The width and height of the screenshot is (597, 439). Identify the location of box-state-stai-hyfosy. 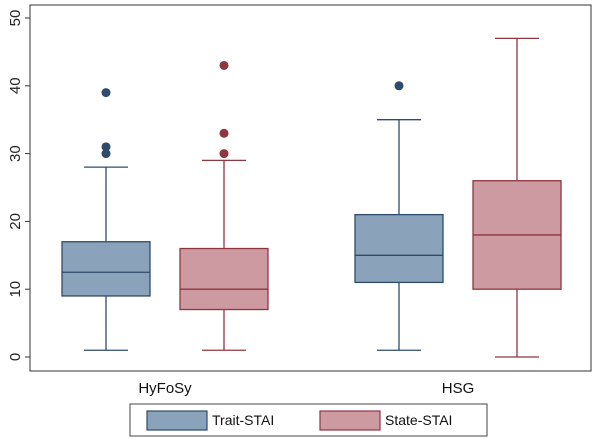
(224, 205).